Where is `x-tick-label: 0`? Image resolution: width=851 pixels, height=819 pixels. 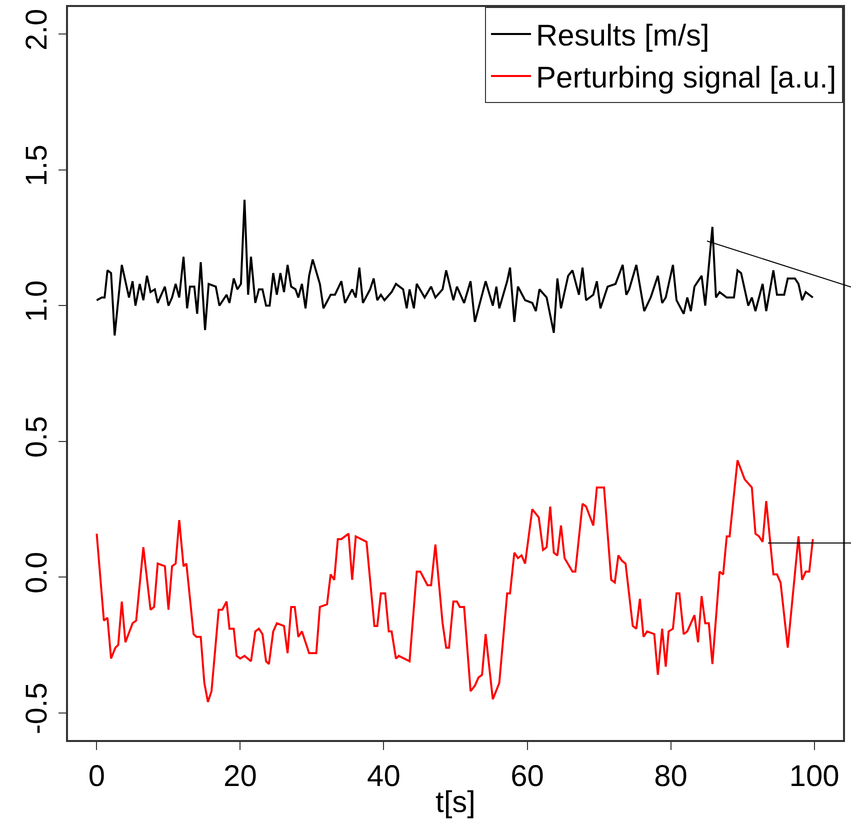 x-tick-label: 0 is located at coordinates (97, 776).